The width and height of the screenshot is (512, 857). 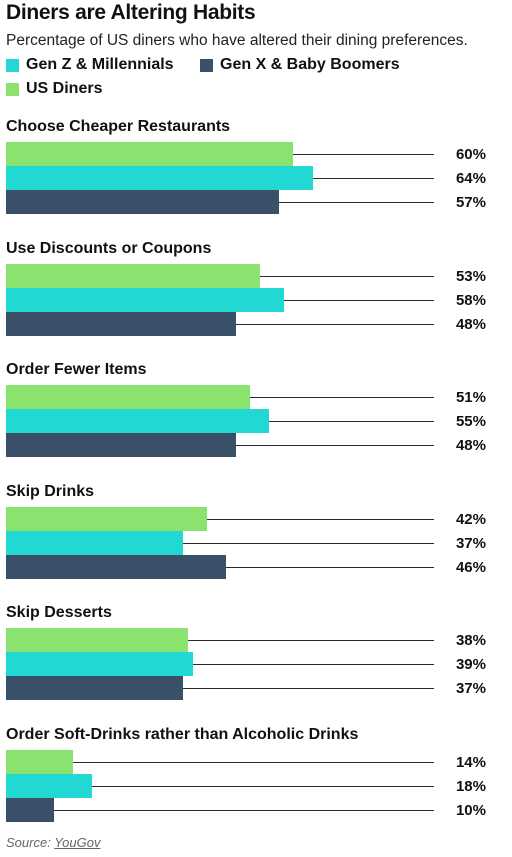 I want to click on source-prefix: Source:, so click(x=30, y=842).